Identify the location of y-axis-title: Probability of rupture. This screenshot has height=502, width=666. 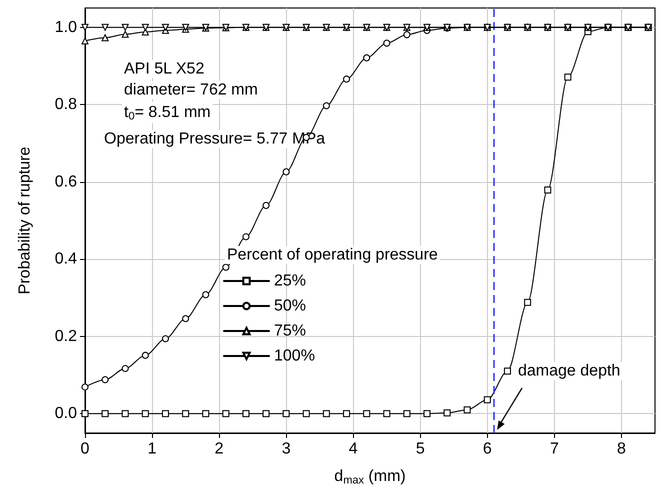
(25, 220).